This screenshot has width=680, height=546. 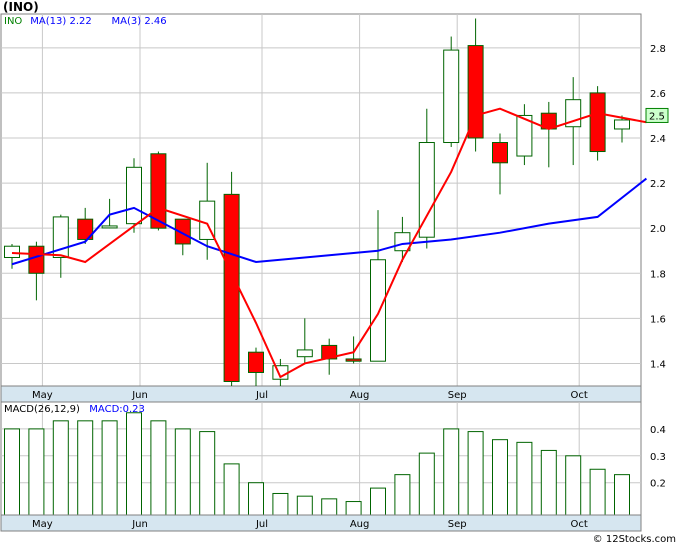 I want to click on last-price-badge: 2.5, so click(x=657, y=115).